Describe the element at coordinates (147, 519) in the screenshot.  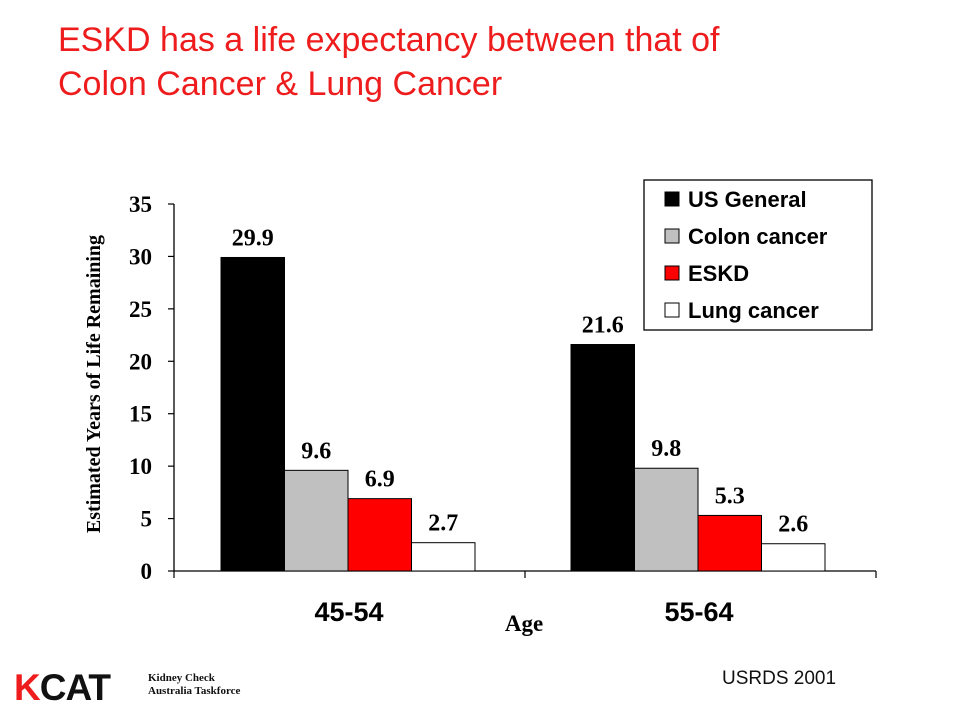
I see `y-tick-label: 5` at that location.